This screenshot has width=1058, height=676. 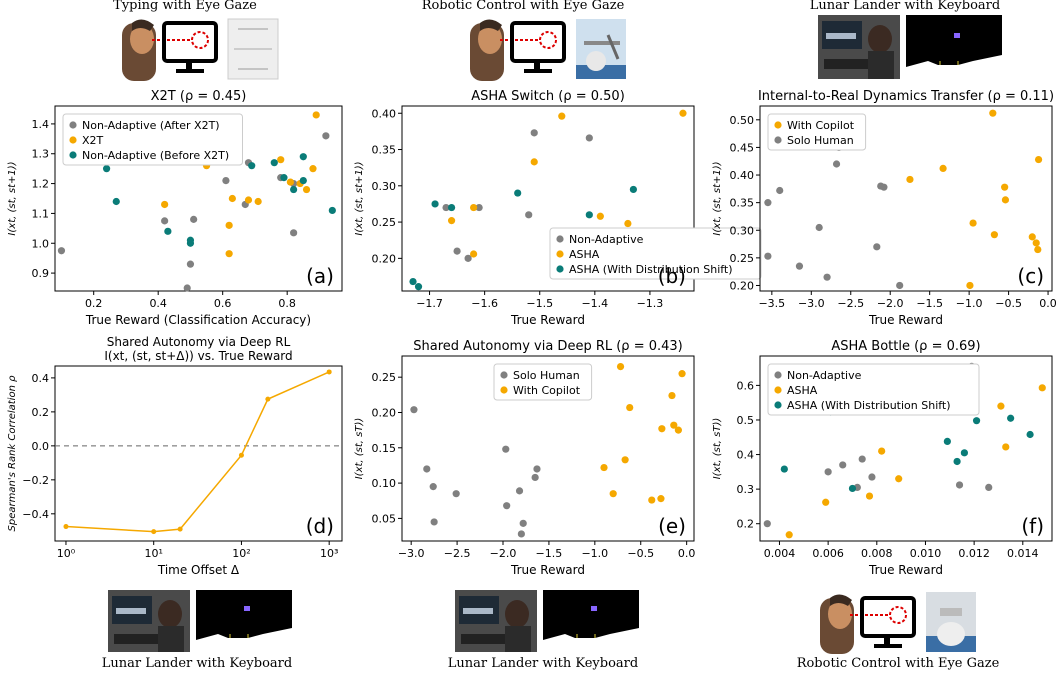 What do you see at coordinates (287, 303) in the screenshot?
I see `x-tick-label: 0.8` at bounding box center [287, 303].